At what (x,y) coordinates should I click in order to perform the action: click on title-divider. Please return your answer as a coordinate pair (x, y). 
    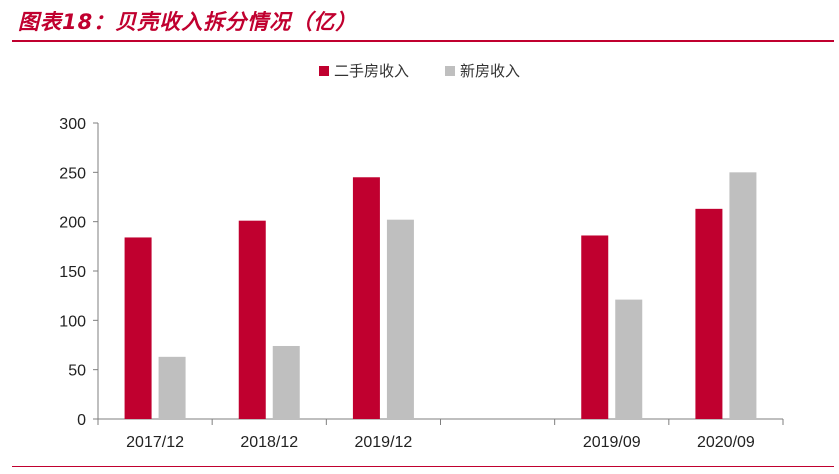
    Looking at the image, I should click on (423, 41).